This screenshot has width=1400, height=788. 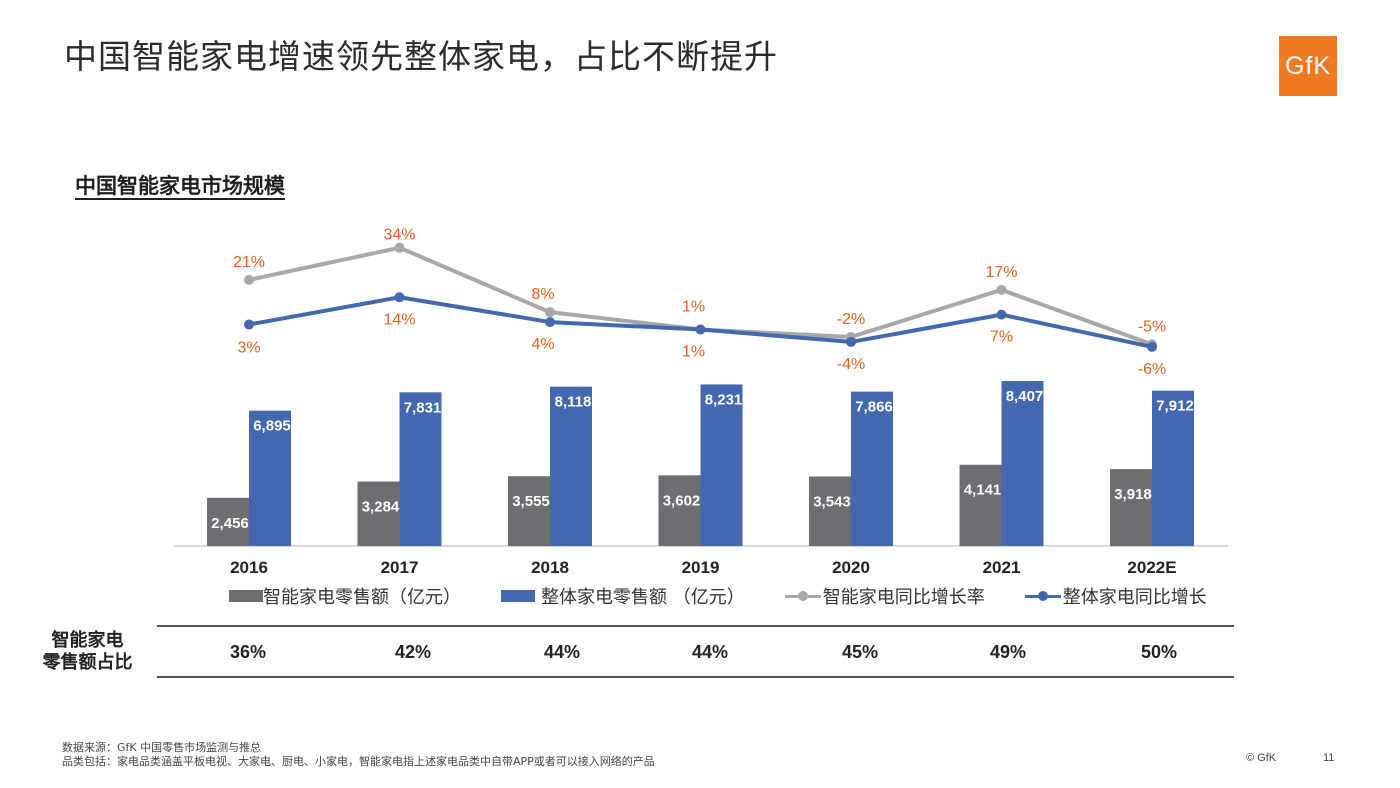 I want to click on legend-item-total-sales: 整体家电零售额 （亿元）, so click(x=623, y=596).